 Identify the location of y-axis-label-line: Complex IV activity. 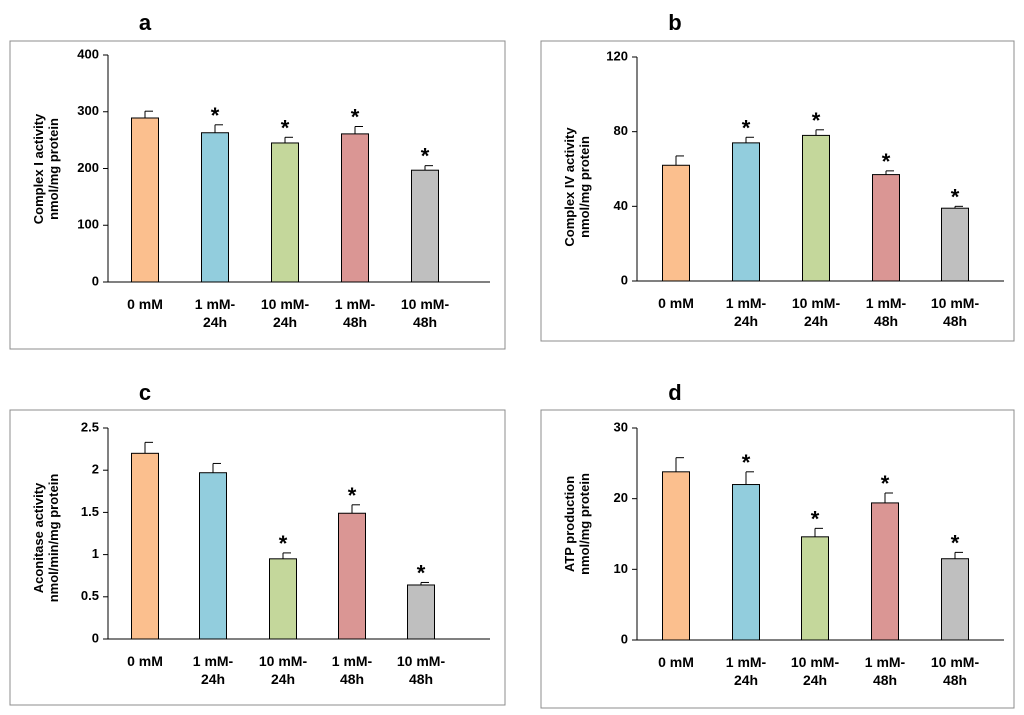
(569, 187).